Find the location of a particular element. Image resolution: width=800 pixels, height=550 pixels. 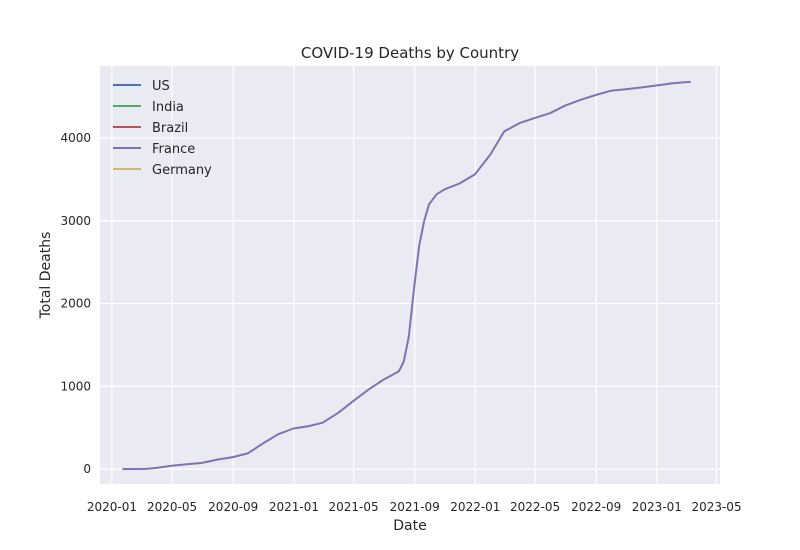

legend-label-brazil: Brazil is located at coordinates (170, 128).